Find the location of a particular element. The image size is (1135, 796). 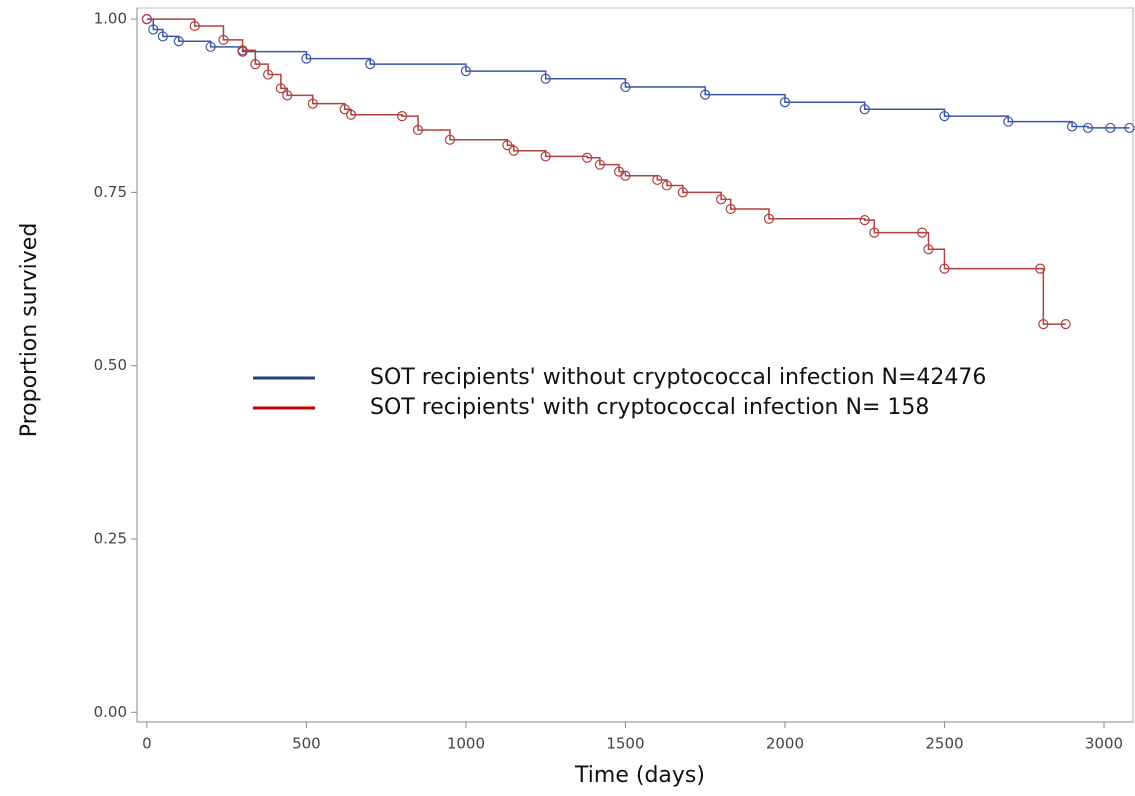

y-tick-label: 0.50 is located at coordinates (110, 365).